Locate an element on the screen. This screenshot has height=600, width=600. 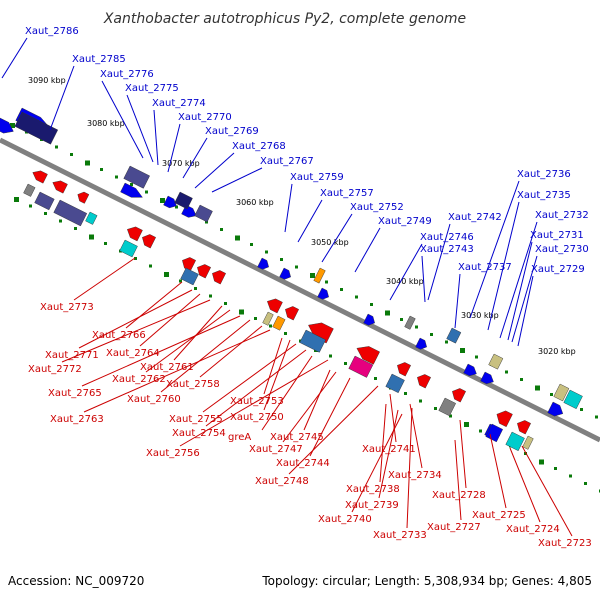
reverse-gene-label: Xaut_2734 is located at coordinates (415, 475).